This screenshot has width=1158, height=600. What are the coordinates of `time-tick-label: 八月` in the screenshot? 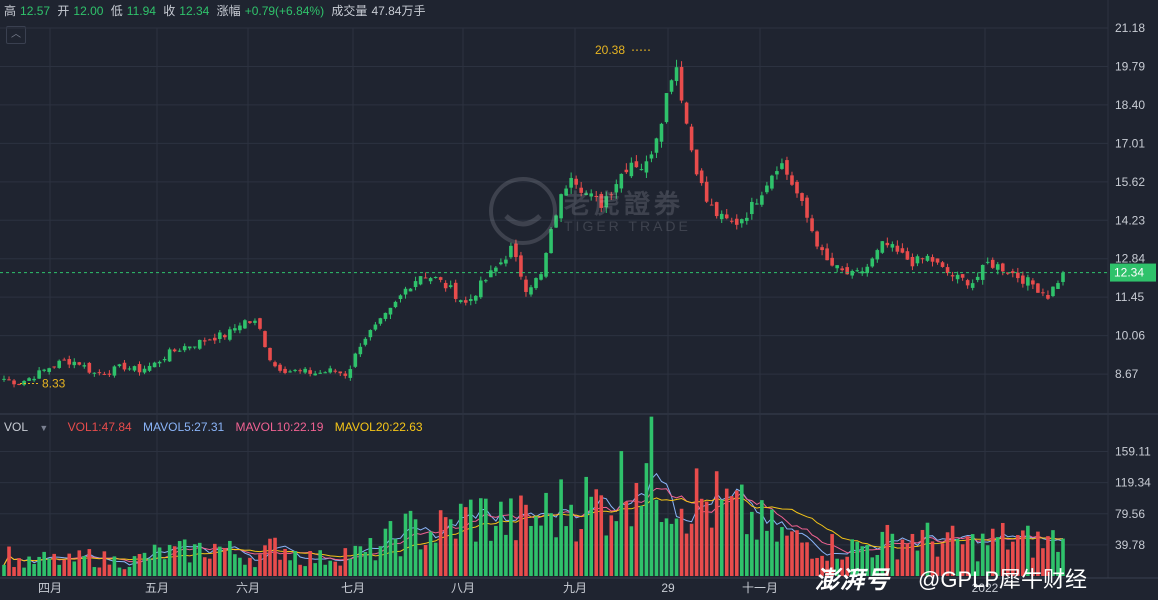 It's located at (463, 588).